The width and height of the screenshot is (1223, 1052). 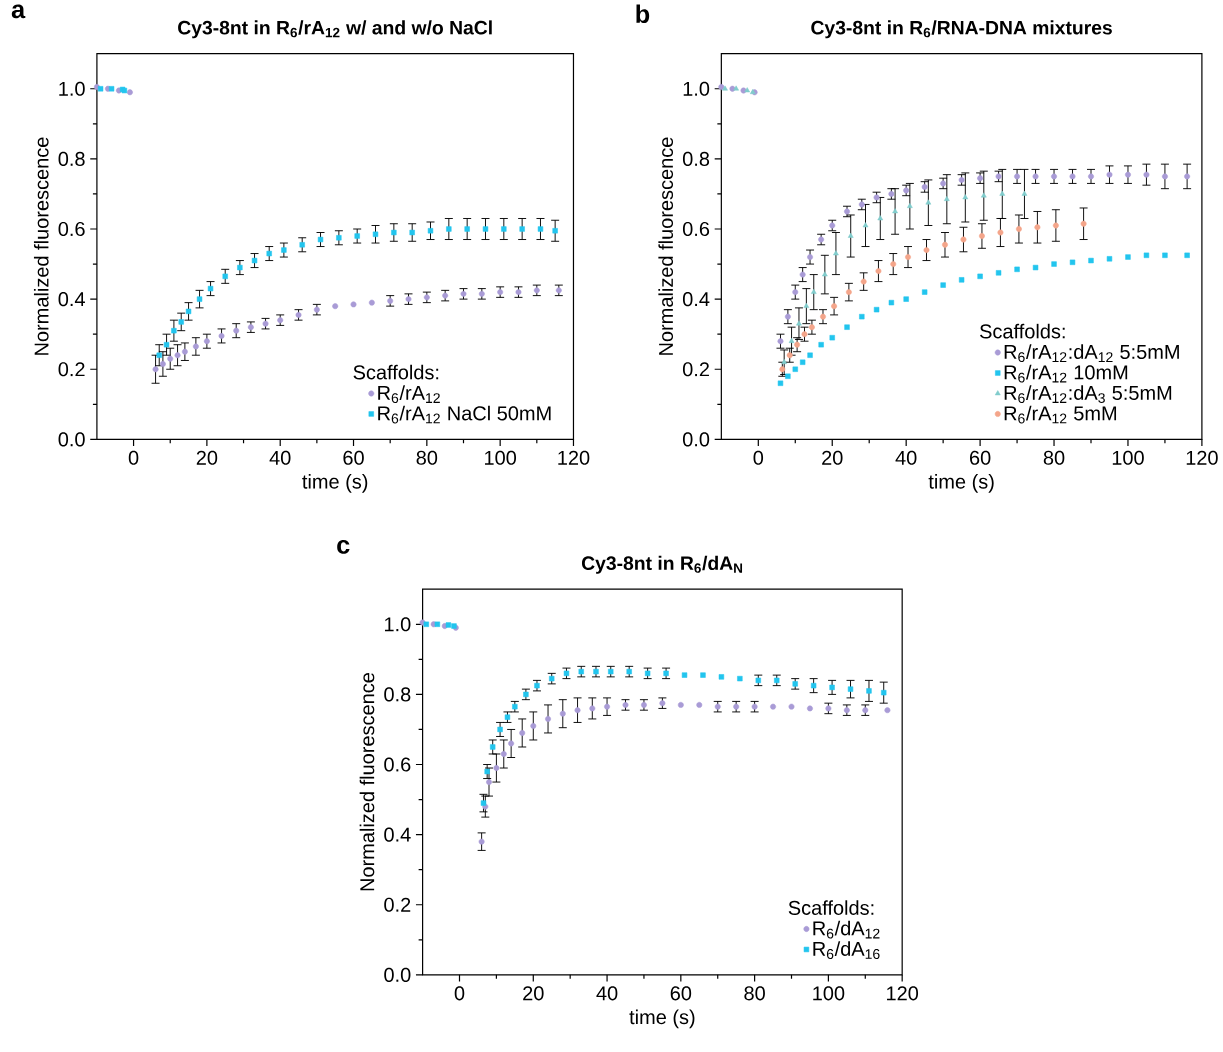 I want to click on text: a, so click(x=18, y=11).